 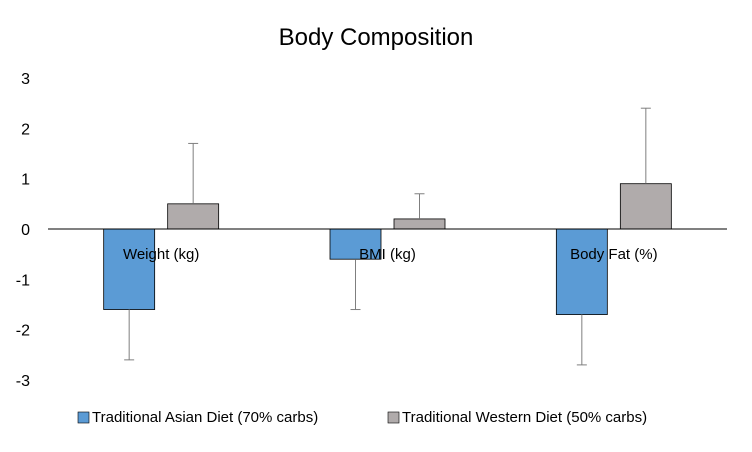 I want to click on legend-label-western: Traditional Western Diet (50% carbs), so click(x=524, y=417).